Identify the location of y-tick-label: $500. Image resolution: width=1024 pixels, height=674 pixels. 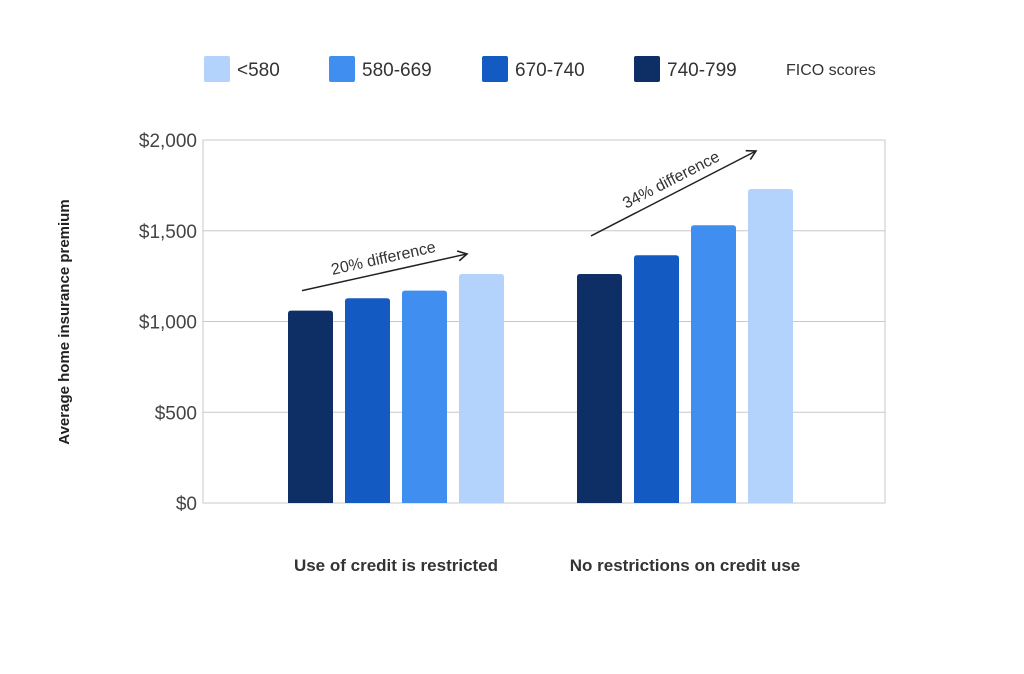
(176, 413).